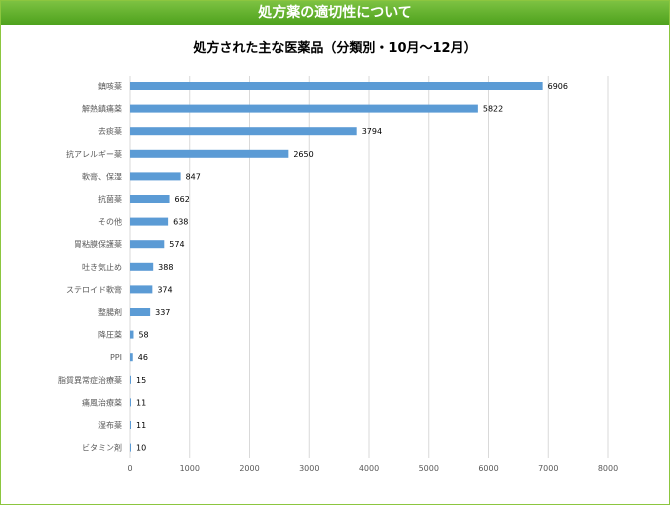 The image size is (670, 505). What do you see at coordinates (303, 154) in the screenshot?
I see `value-label: 2650` at bounding box center [303, 154].